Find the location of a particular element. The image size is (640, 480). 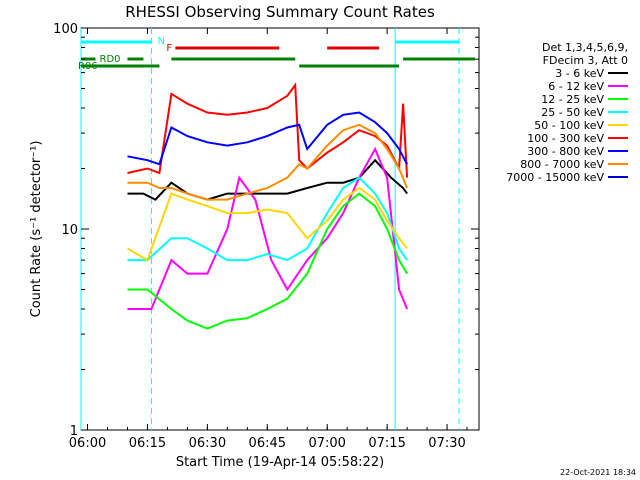

x-tick-label: 06:00 is located at coordinates (87, 443).